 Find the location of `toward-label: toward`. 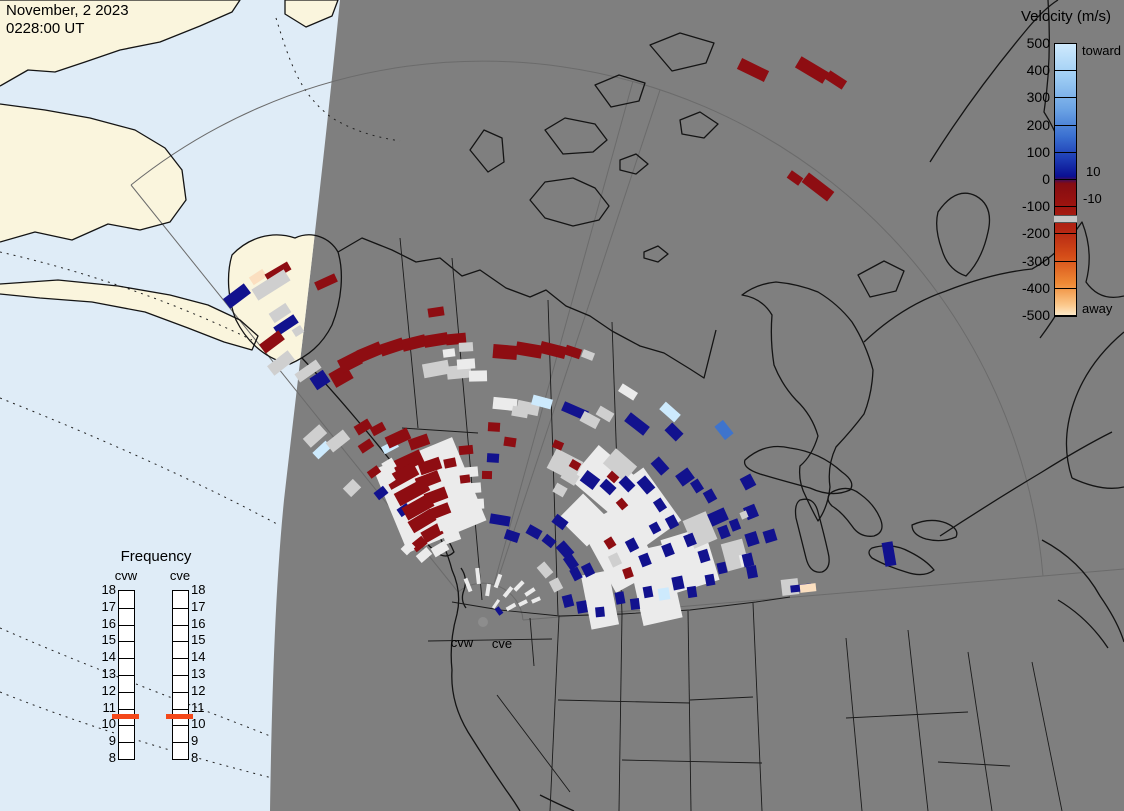

toward-label: toward is located at coordinates (1102, 50).